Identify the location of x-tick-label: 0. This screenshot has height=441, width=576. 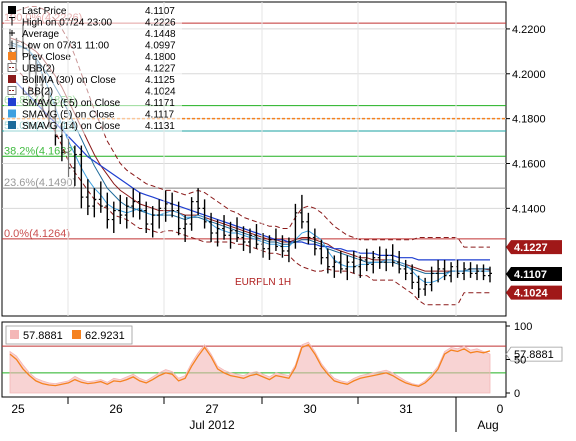
(500, 409).